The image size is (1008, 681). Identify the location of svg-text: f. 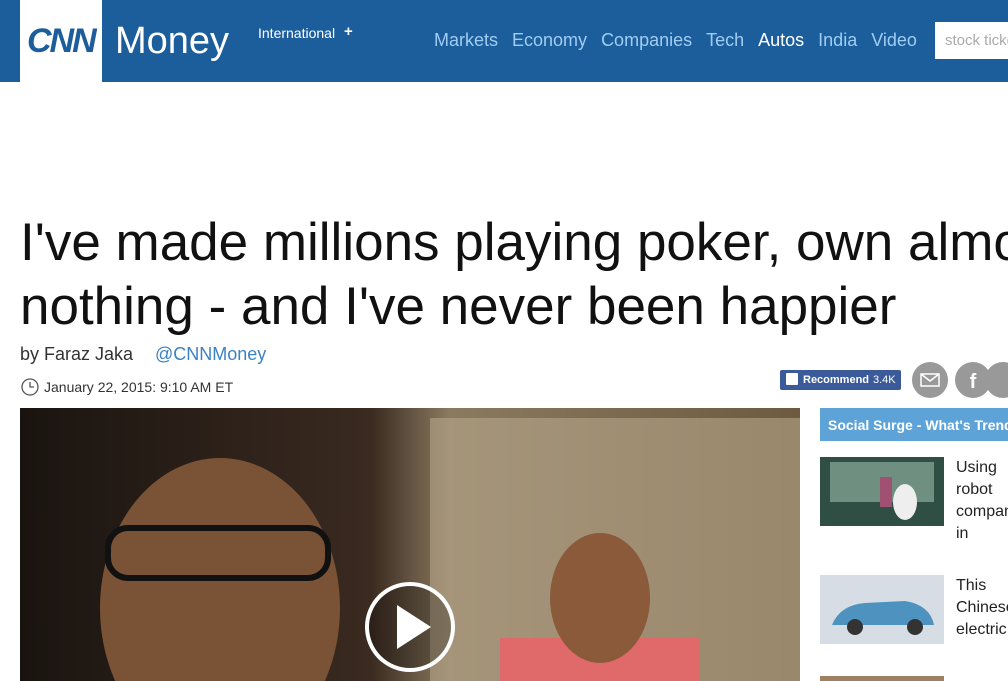
(973, 382).